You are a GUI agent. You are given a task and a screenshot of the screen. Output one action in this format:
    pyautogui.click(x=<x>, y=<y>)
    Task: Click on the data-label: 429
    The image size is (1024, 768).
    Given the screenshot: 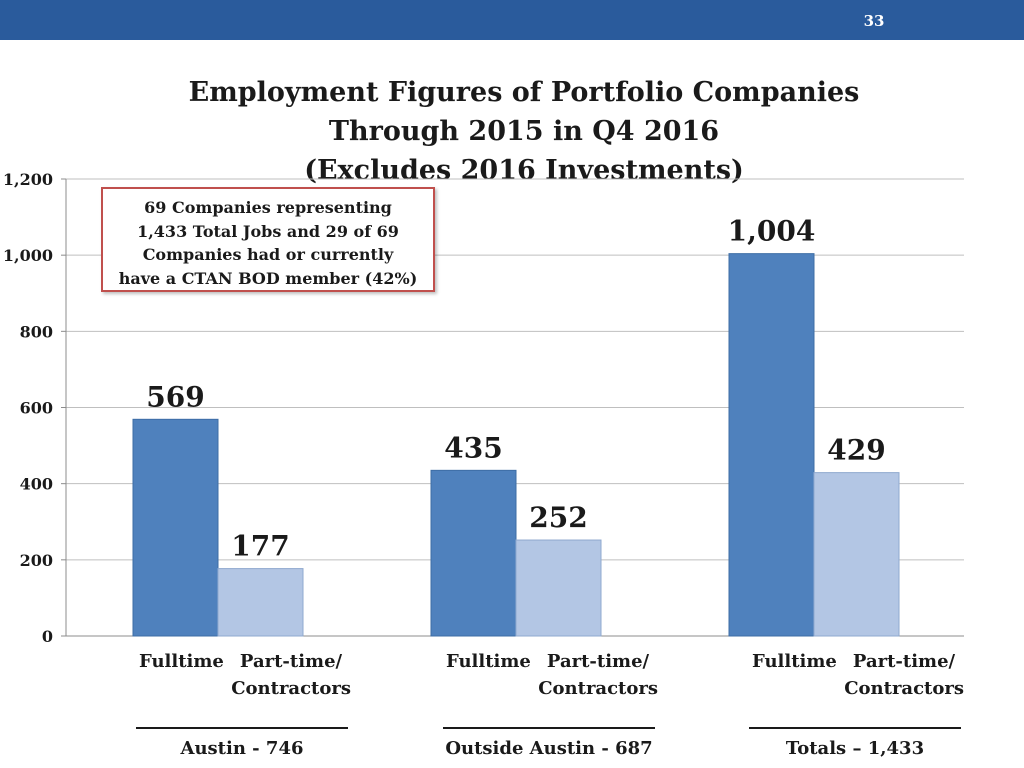 What is the action you would take?
    pyautogui.click(x=856, y=450)
    